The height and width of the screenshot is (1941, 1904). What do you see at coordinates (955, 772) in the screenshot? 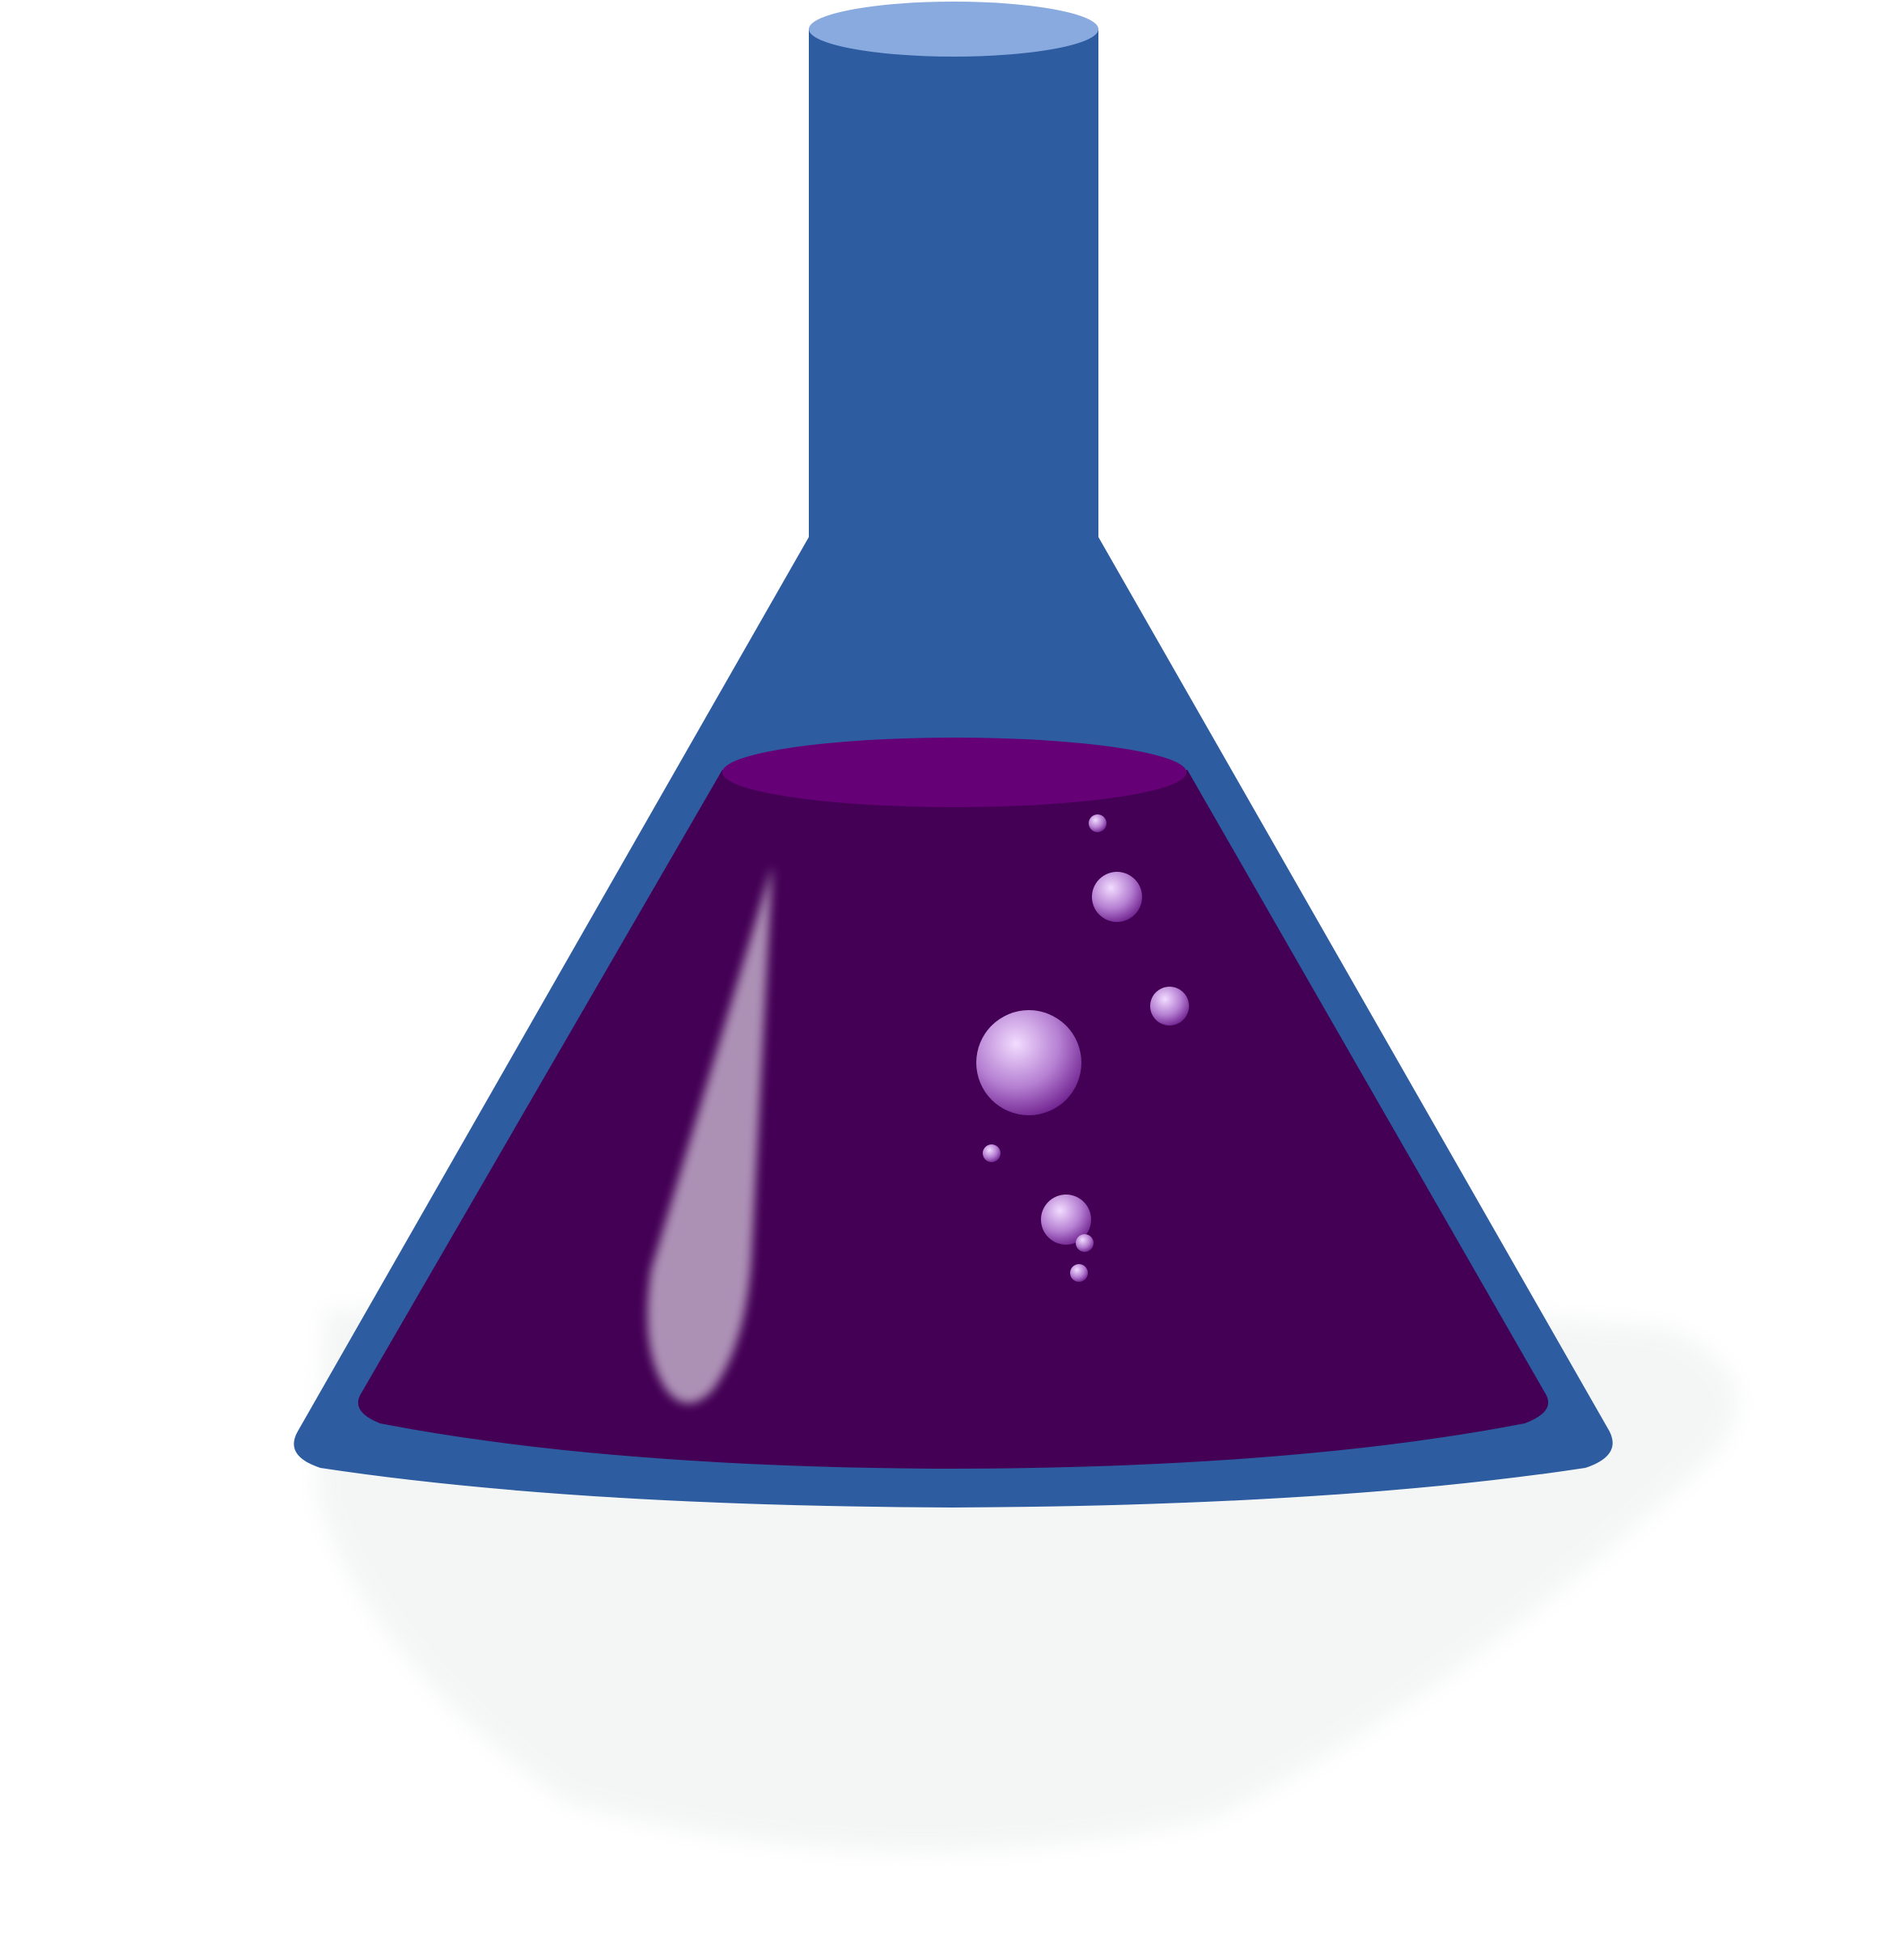
I see `liquid-surface` at bounding box center [955, 772].